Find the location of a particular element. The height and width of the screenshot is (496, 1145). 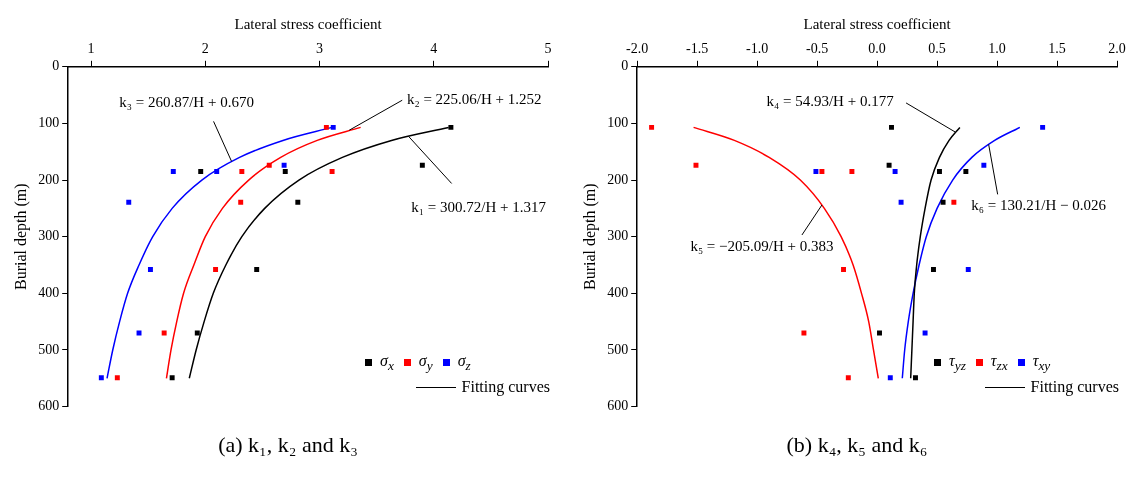

legend-label: τ$_{xy}$ is located at coordinates (1041, 362).